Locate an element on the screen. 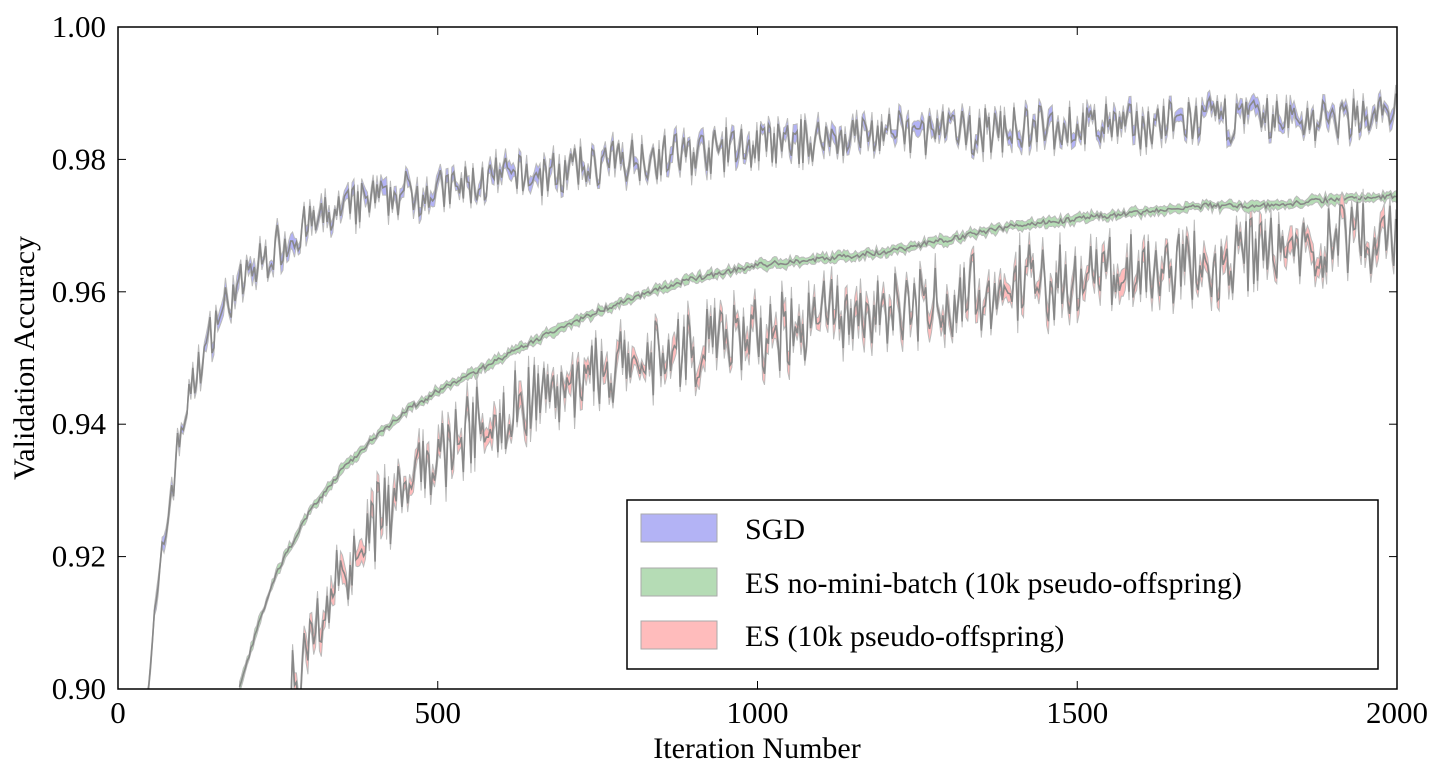 This screenshot has height=770, width=1431. y-tick-label: 0.92 is located at coordinates (79, 556).